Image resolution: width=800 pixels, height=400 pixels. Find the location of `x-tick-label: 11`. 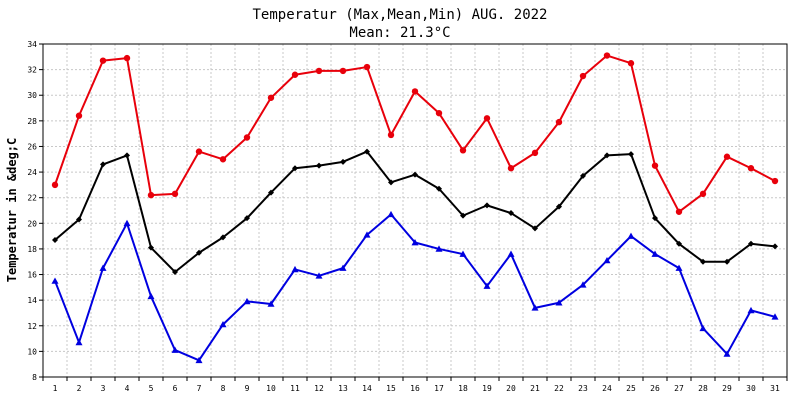

x-tick-label: 11 is located at coordinates (295, 388).